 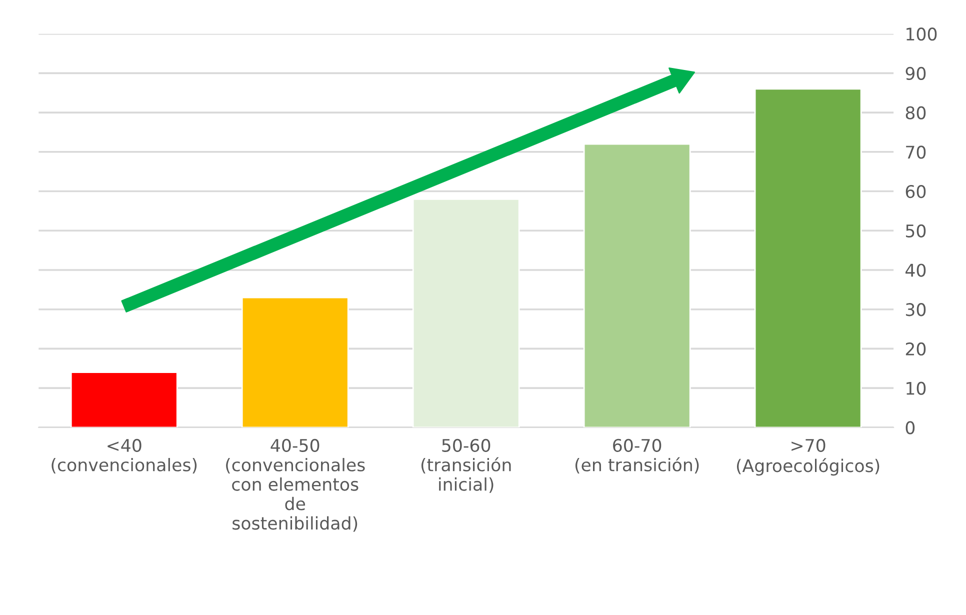 I want to click on x-tick-label: 60-70 (en transición), so click(x=637, y=456).